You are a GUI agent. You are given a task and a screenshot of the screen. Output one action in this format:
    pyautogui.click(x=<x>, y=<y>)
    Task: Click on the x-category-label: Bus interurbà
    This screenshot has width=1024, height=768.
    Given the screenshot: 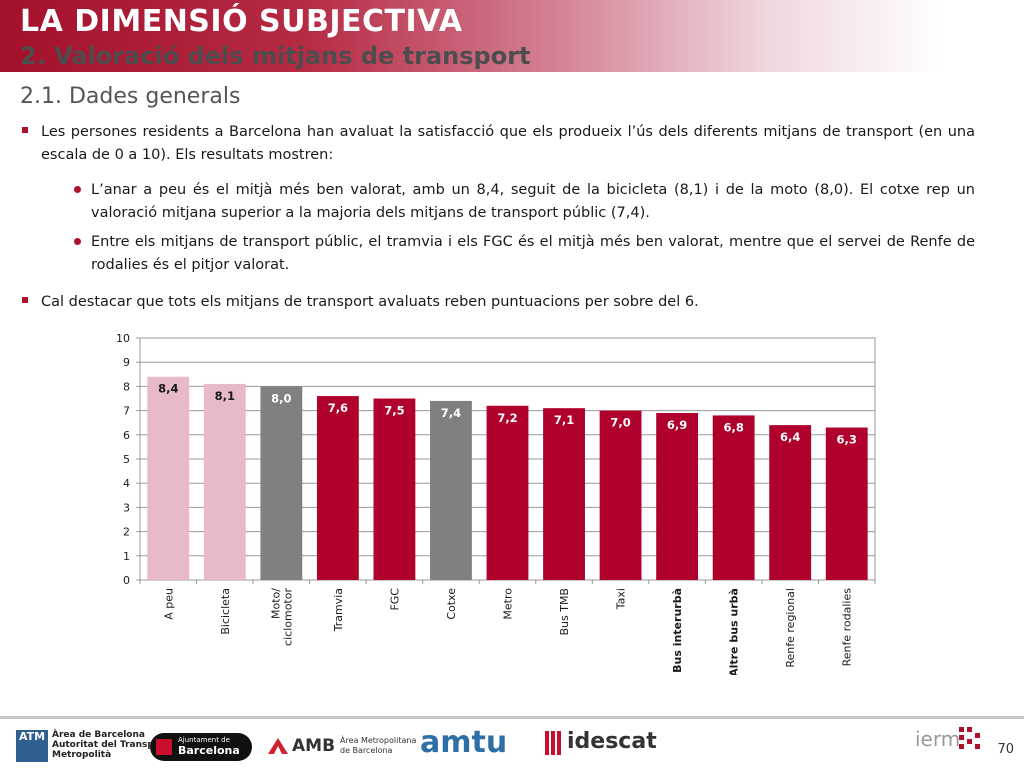 What is the action you would take?
    pyautogui.click(x=677, y=630)
    